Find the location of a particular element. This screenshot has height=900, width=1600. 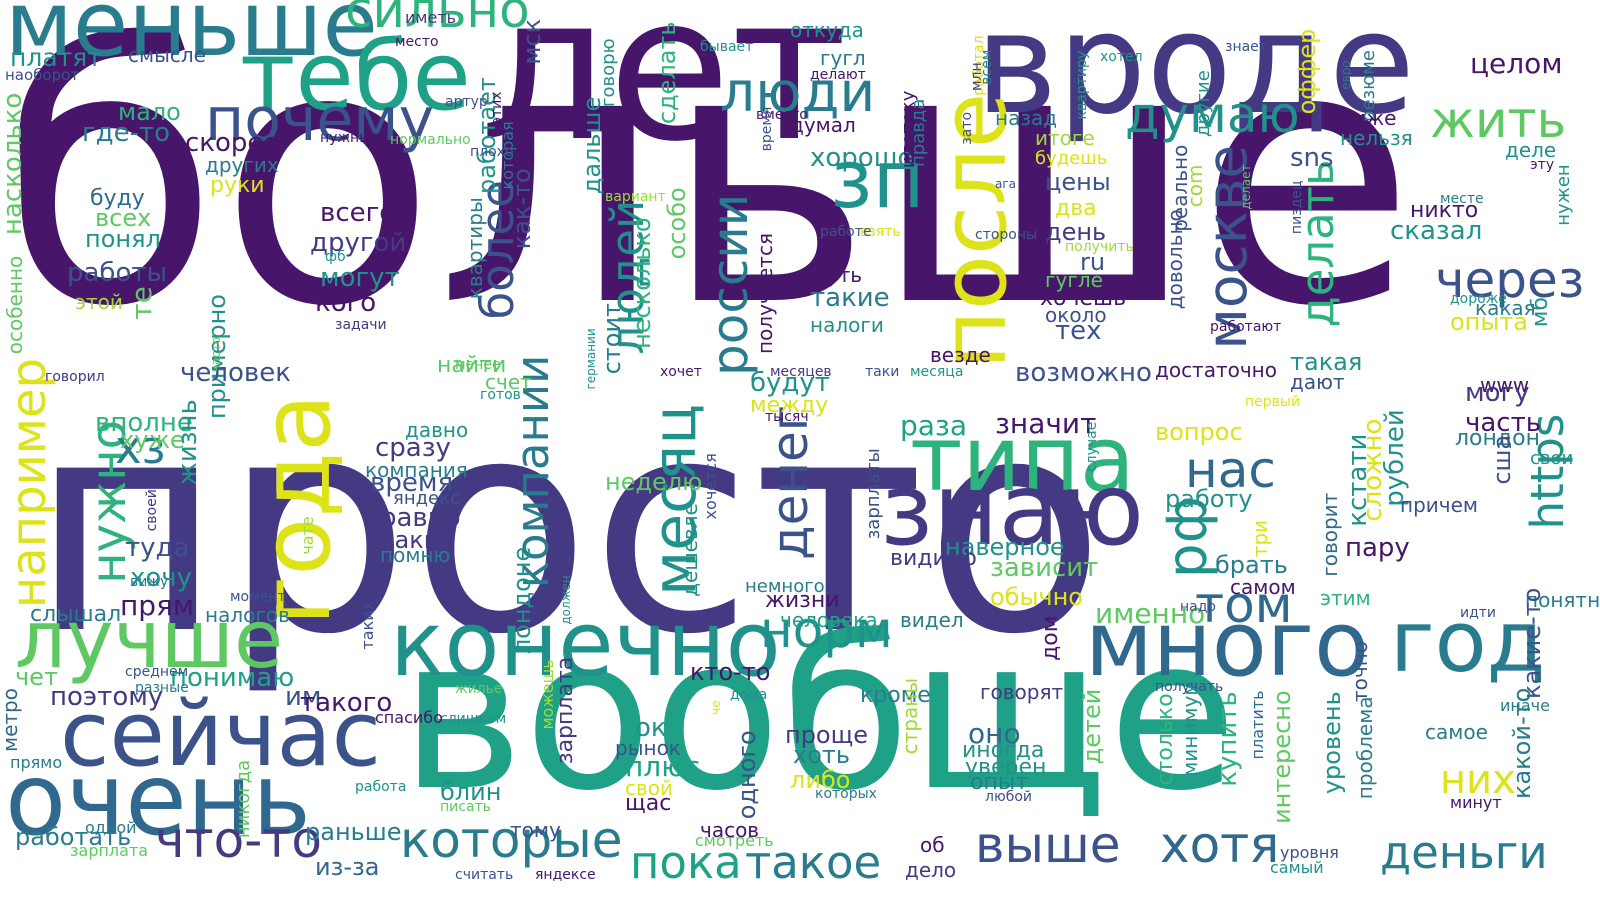

word-298: дом is located at coordinates (1050, 638).